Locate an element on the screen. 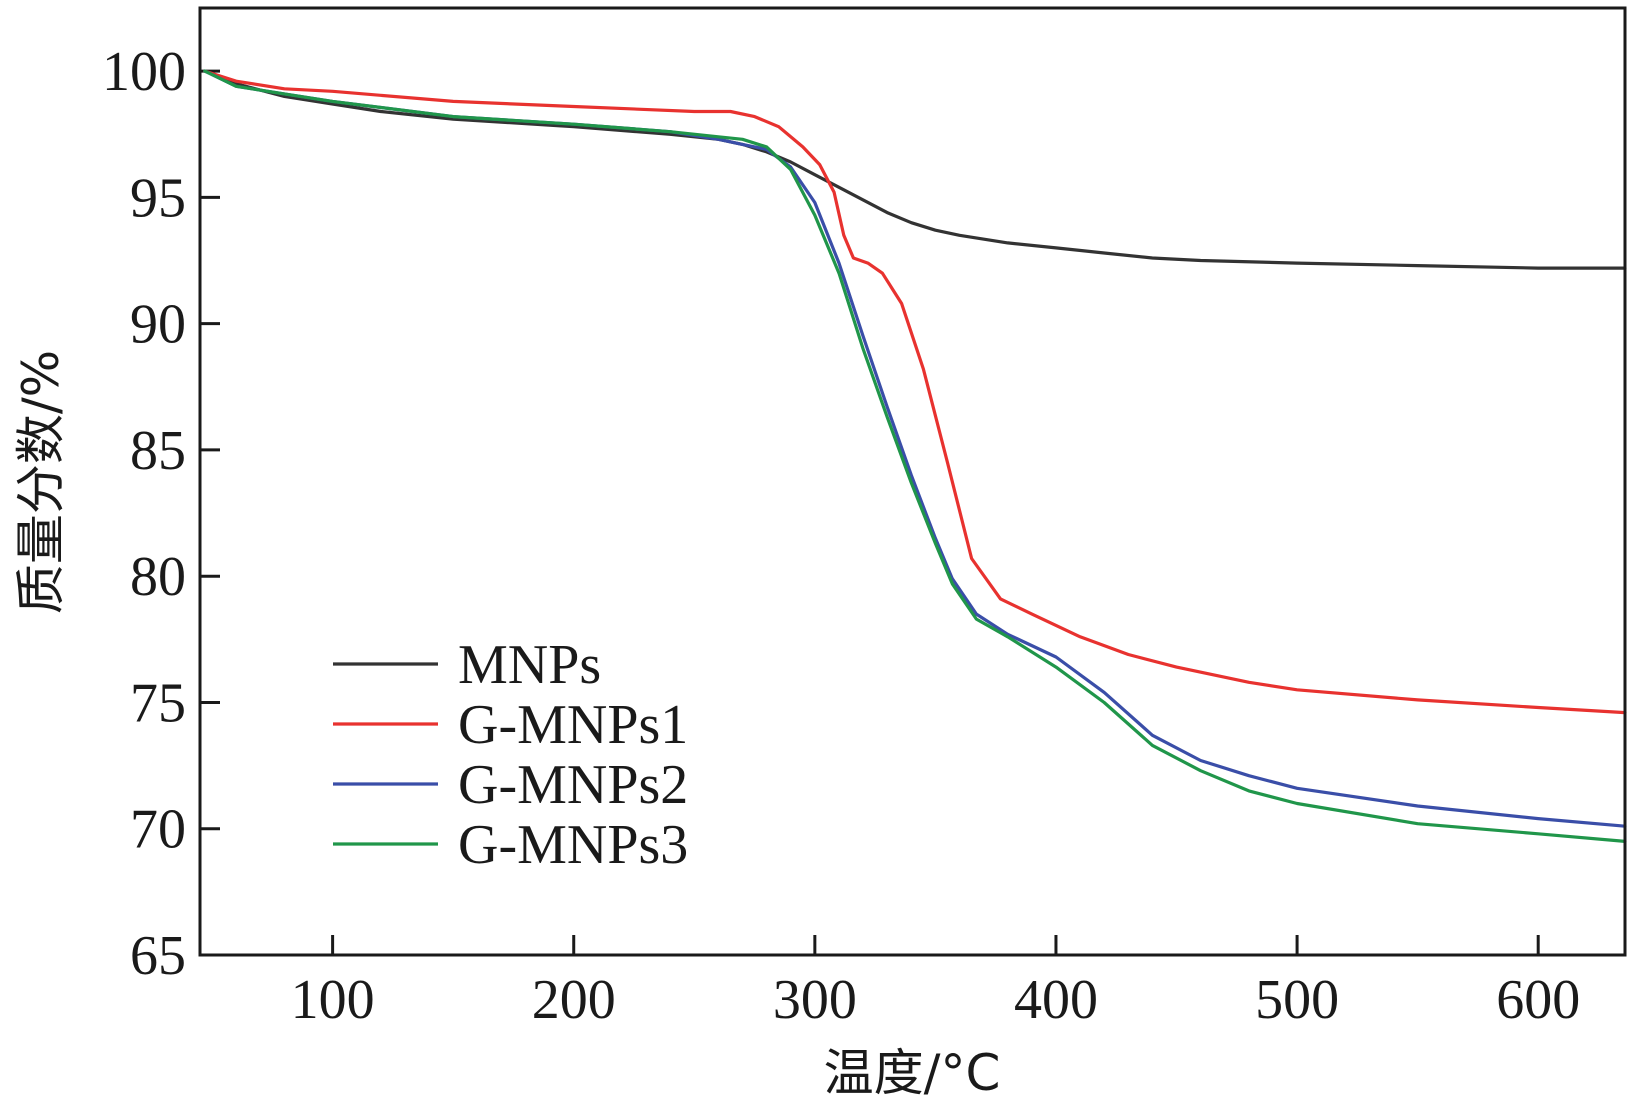  legend-label-g-mnps1: G-MNPs1 is located at coordinates (573, 725).